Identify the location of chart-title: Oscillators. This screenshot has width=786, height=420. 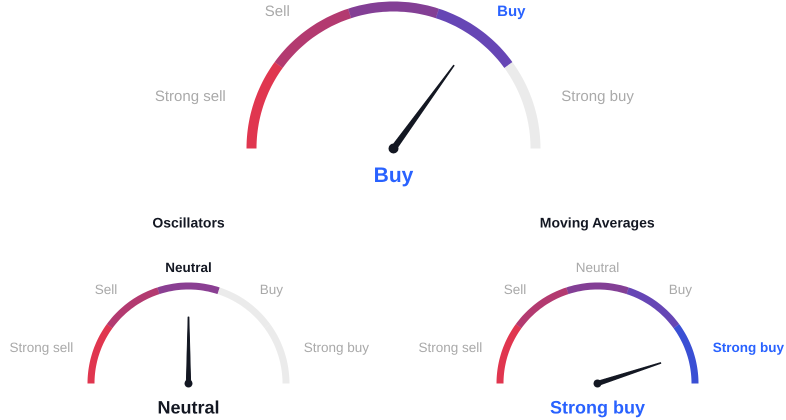
(188, 222).